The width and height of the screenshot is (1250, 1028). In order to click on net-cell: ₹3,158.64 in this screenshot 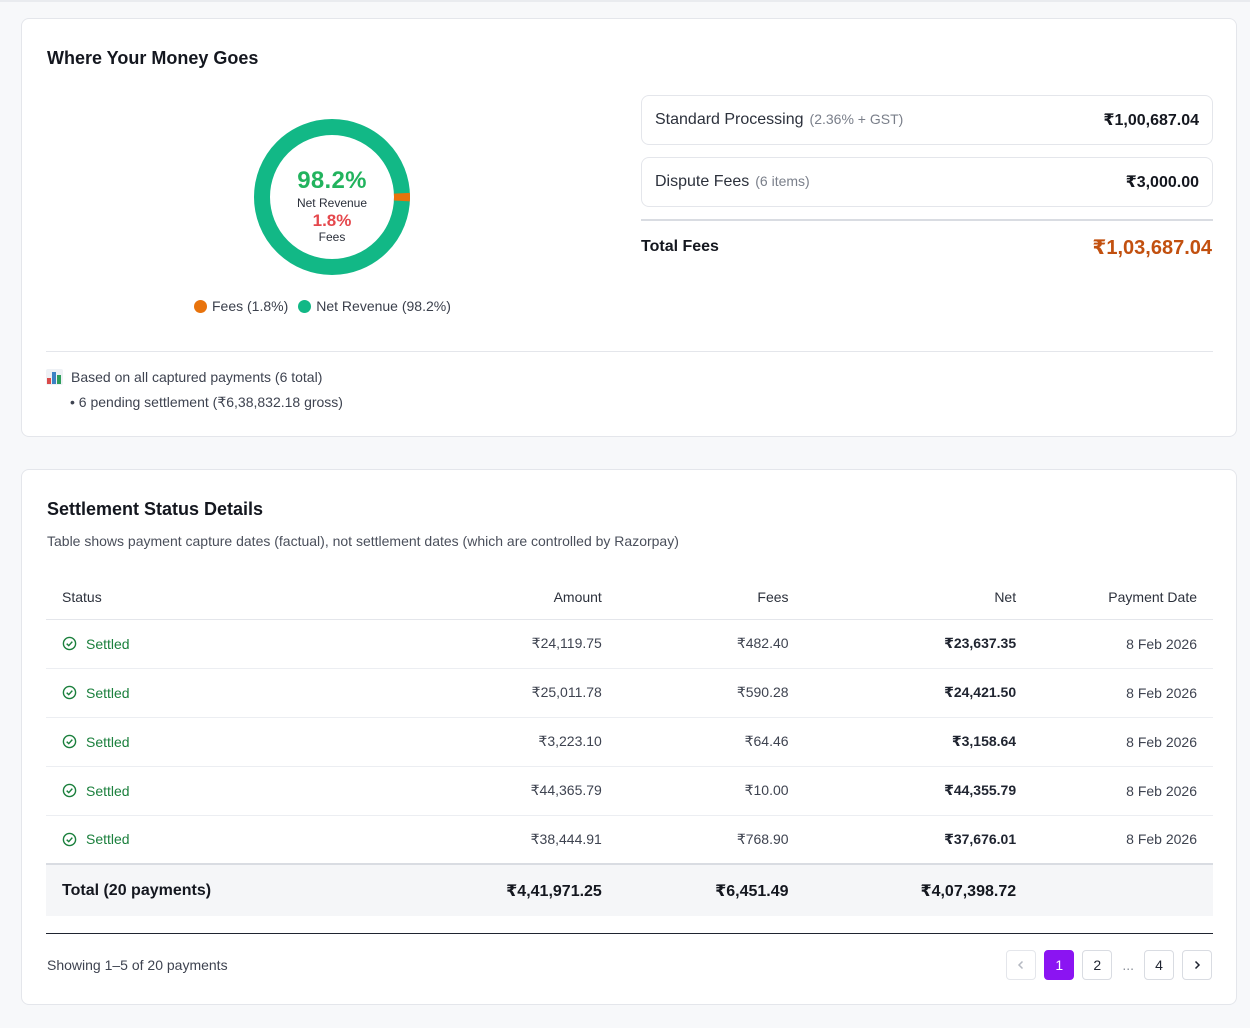, I will do `click(918, 742)`.